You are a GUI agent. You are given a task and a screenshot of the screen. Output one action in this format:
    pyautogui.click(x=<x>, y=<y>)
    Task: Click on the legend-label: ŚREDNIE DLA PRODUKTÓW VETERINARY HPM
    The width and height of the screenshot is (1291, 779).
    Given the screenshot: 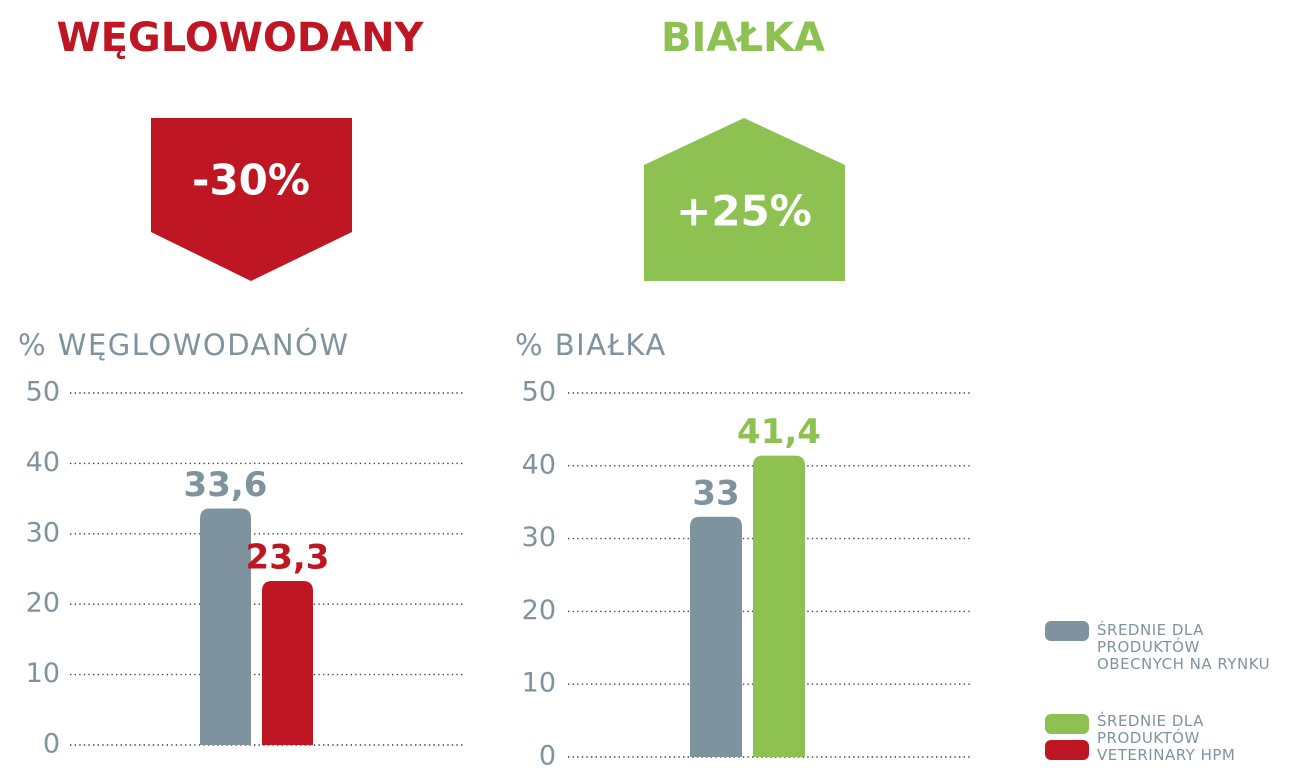 What is the action you would take?
    pyautogui.click(x=1166, y=738)
    